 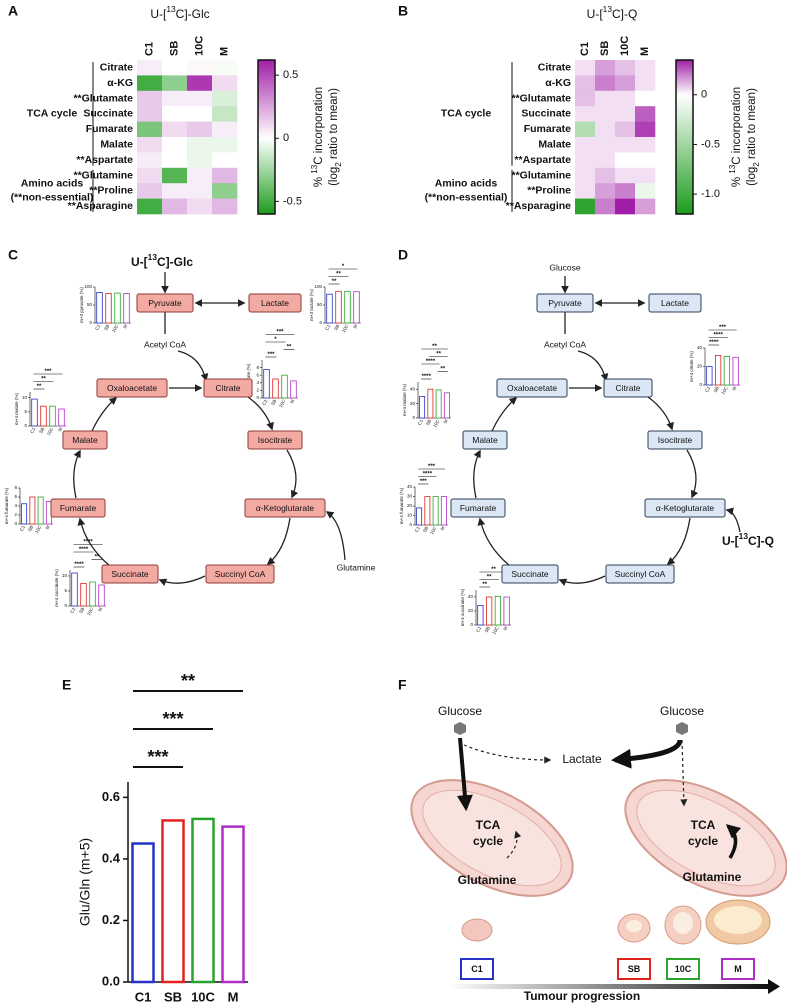 I want to click on row-label: Fumarate, so click(x=547, y=129).